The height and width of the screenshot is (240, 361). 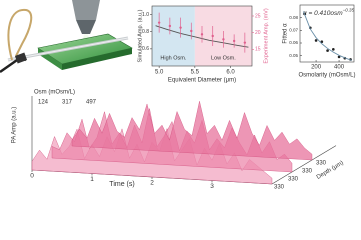 I want to click on region-label: High Osm., so click(x=173, y=58).